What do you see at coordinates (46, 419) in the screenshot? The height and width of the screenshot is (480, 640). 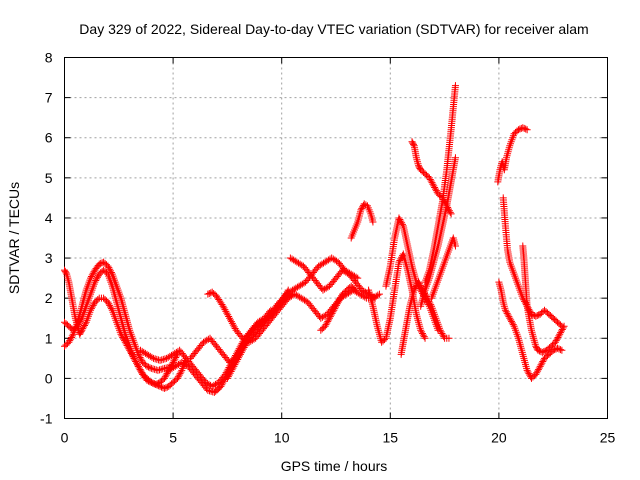 I see `y-tick-label: -1` at bounding box center [46, 419].